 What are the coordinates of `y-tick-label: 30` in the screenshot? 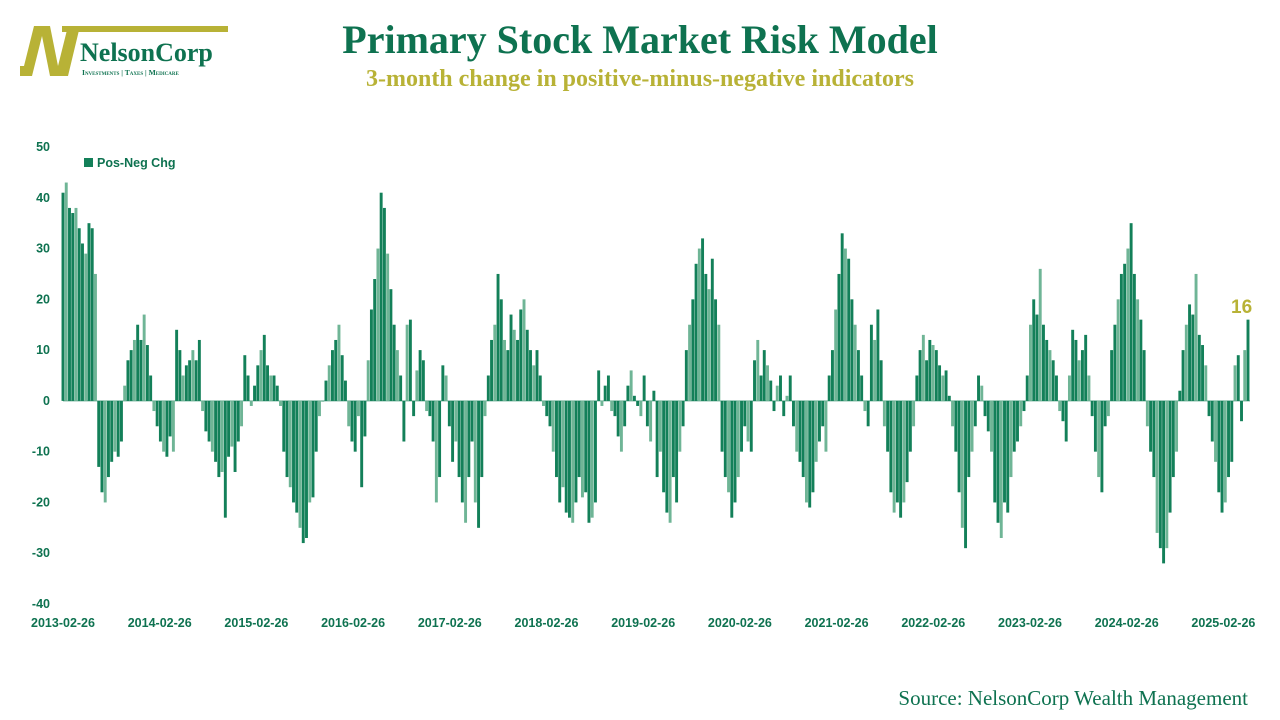 It's located at (43, 249).